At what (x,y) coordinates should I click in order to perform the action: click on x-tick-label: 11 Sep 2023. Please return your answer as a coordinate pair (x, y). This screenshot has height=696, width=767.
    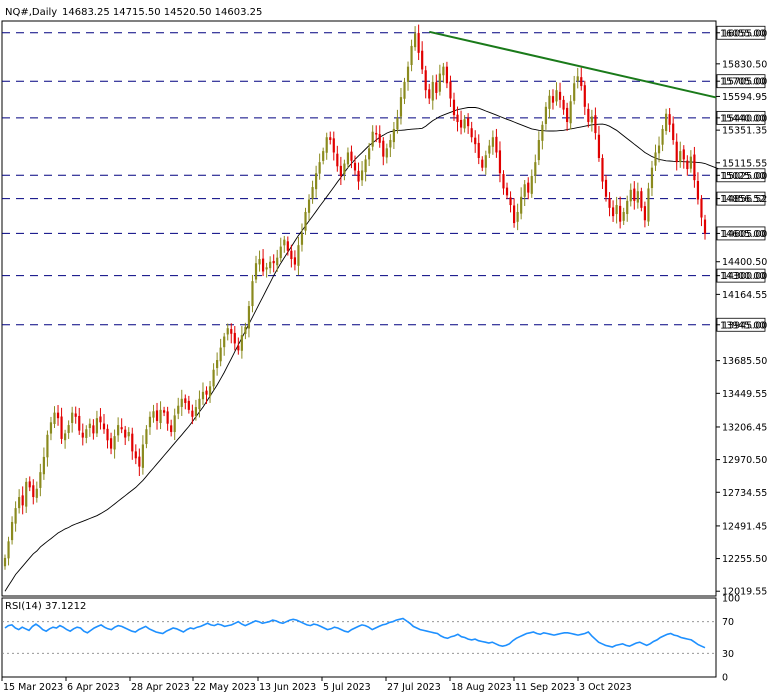
    Looking at the image, I should click on (545, 687).